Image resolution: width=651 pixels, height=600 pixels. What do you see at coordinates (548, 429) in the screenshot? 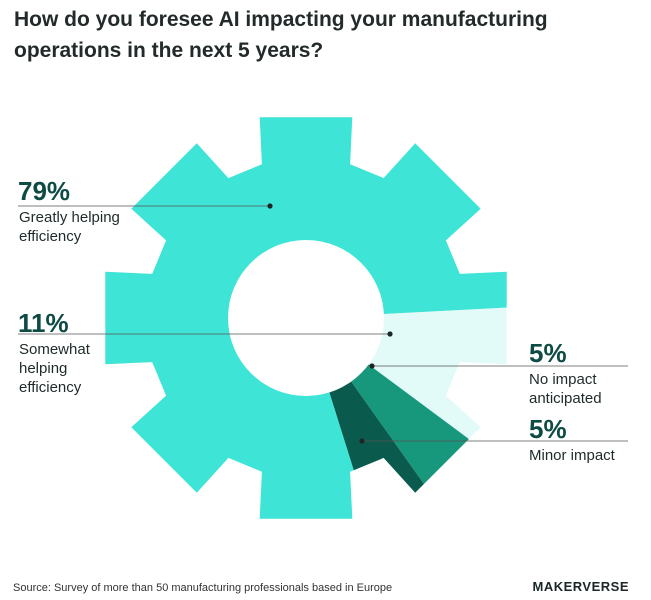
I see `minor-impact-value: 5%` at bounding box center [548, 429].